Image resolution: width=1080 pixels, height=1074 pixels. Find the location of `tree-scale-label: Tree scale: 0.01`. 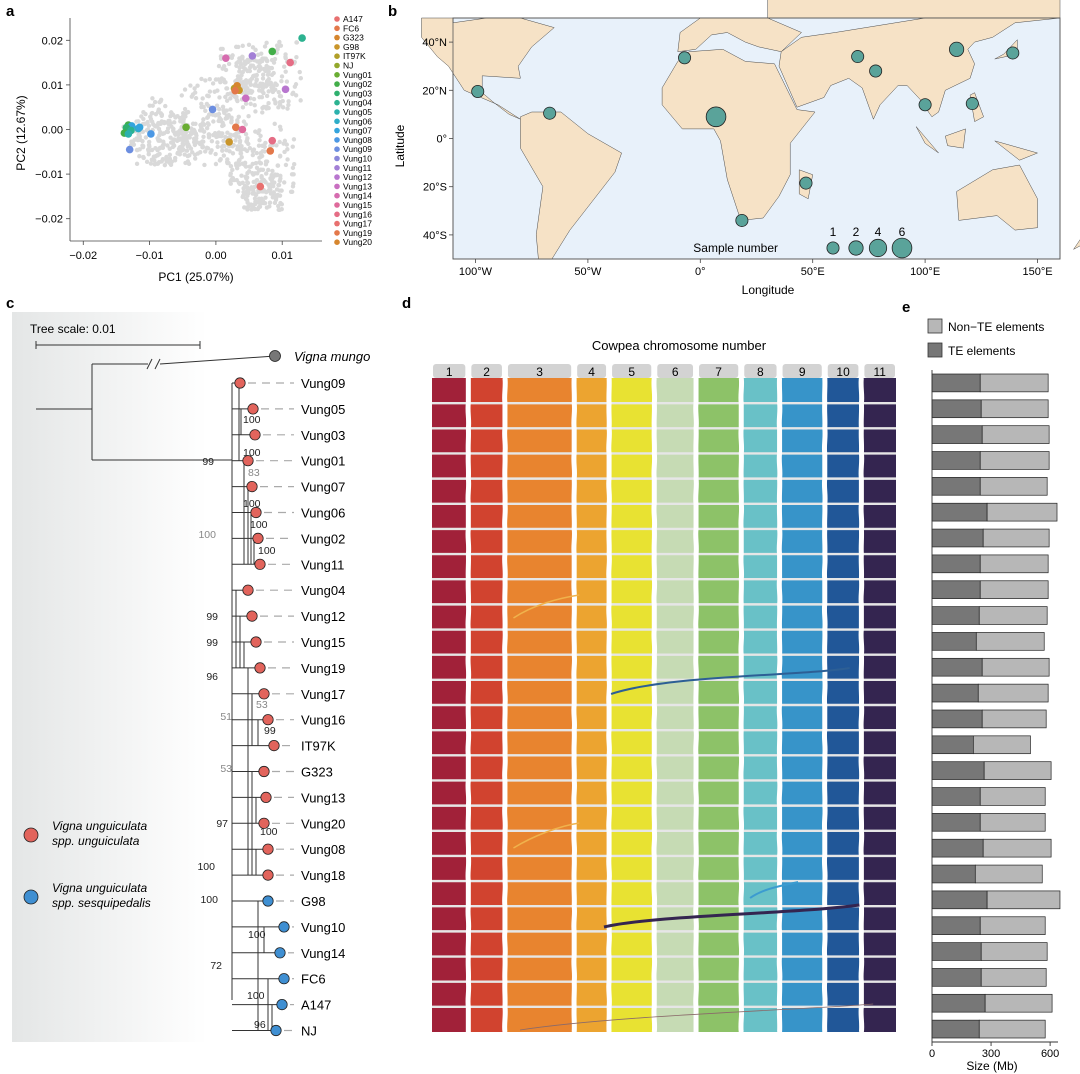

tree-scale-label: Tree scale: 0.01 is located at coordinates (73, 329).